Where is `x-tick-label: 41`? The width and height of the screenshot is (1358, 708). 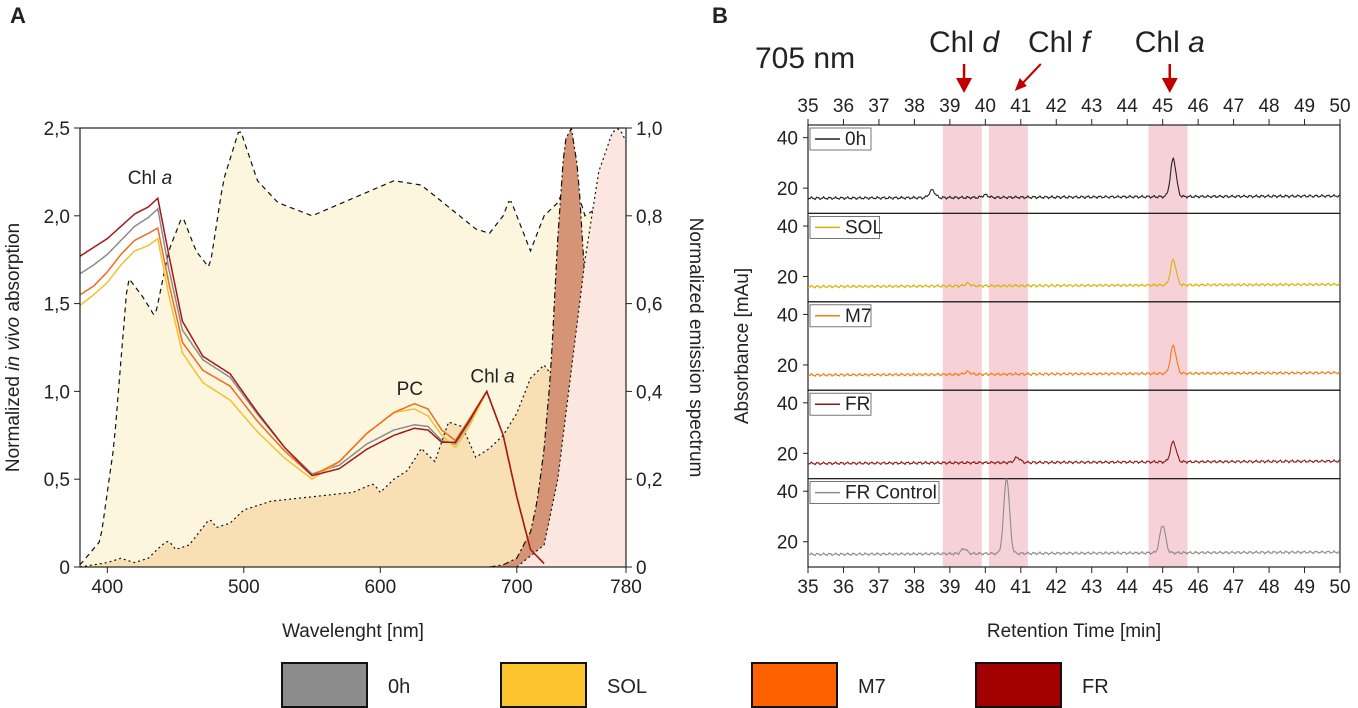 x-tick-label: 41 is located at coordinates (1020, 587).